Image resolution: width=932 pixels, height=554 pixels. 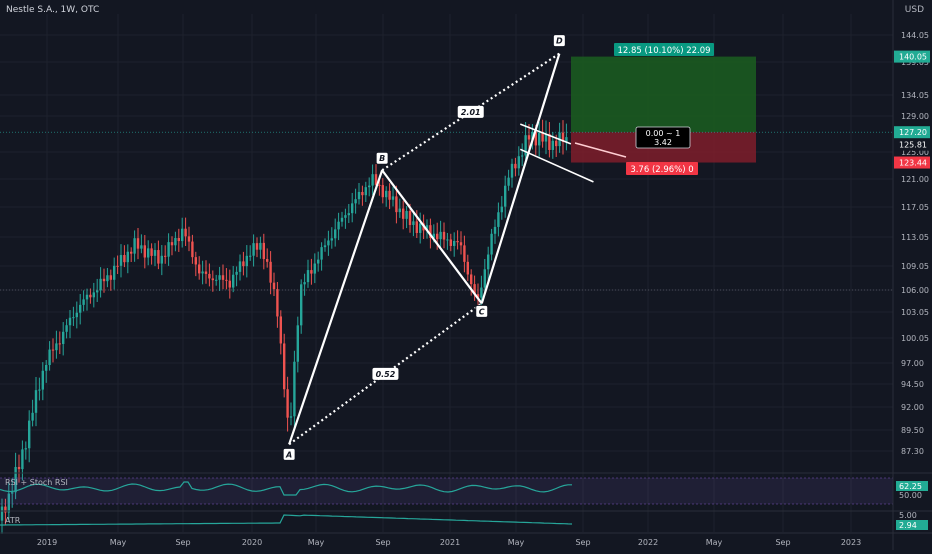 I want to click on price-tick-label: 144.05, so click(x=915, y=35).